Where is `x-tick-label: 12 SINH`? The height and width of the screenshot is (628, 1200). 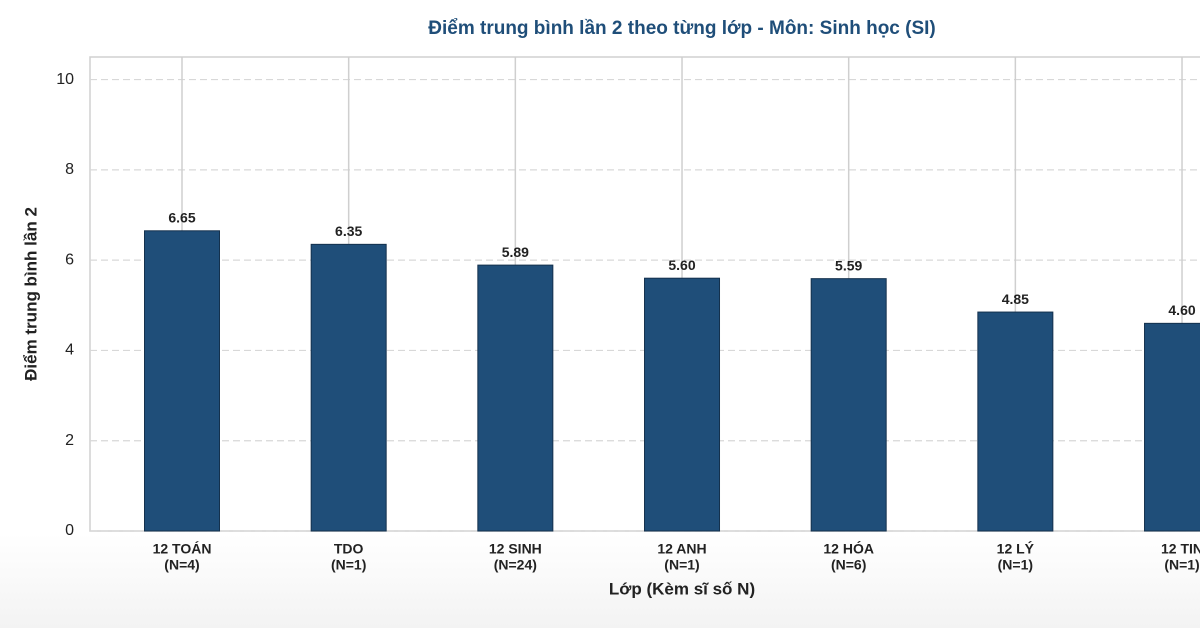
x-tick-label: 12 SINH is located at coordinates (515, 549).